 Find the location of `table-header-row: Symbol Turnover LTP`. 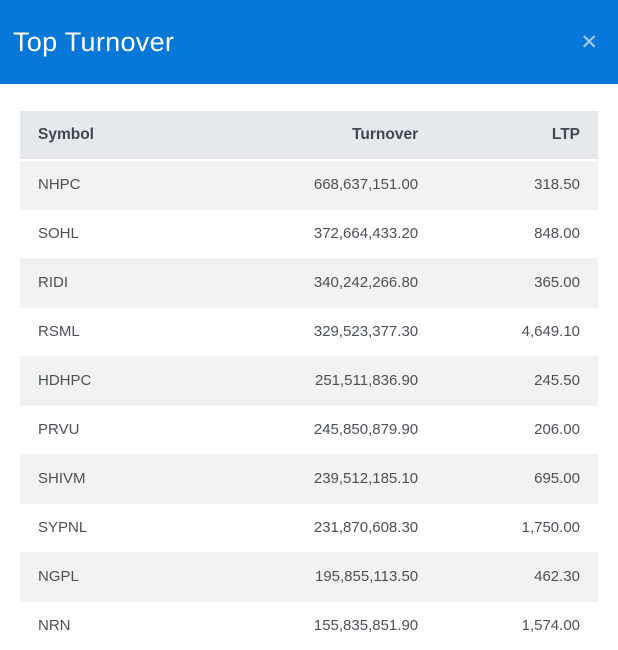

table-header-row: Symbol Turnover LTP is located at coordinates (309, 135).